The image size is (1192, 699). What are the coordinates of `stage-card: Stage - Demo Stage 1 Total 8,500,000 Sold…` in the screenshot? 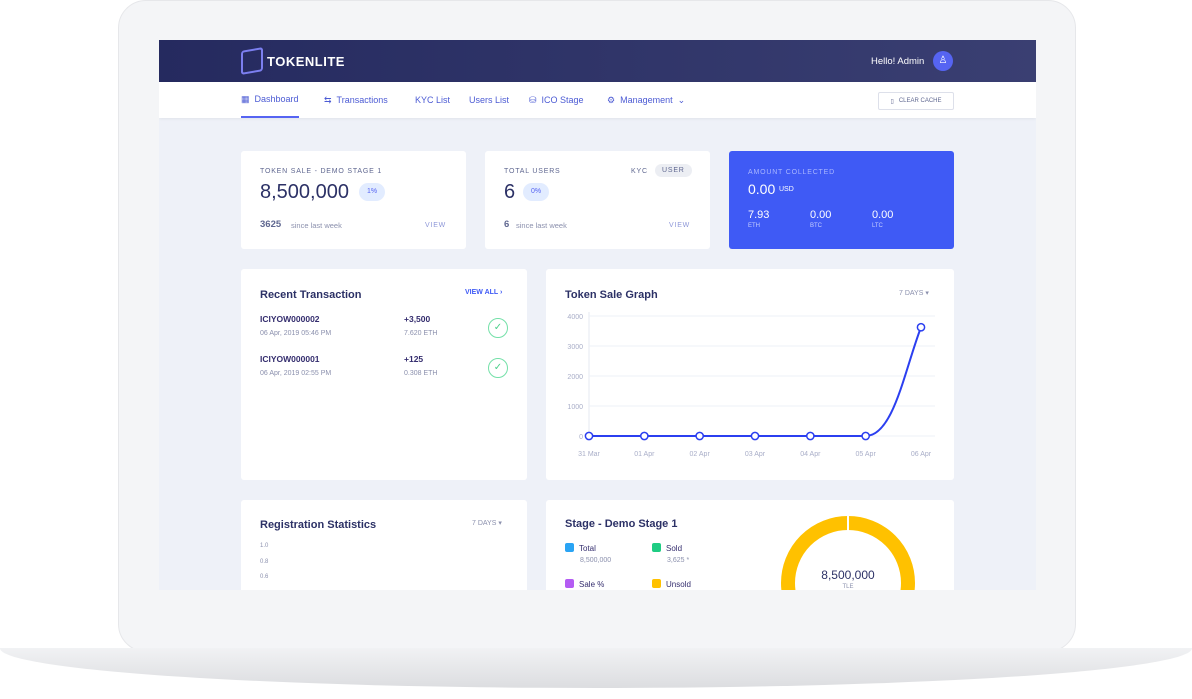 It's located at (750, 545).